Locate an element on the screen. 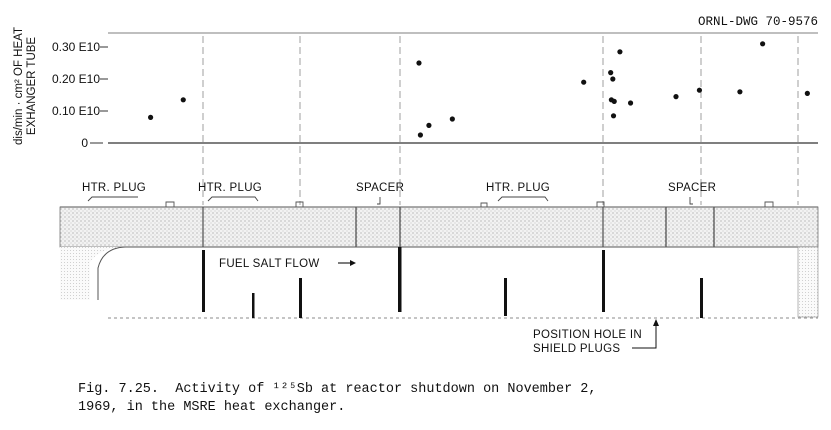  y-tick-0: 0 is located at coordinates (92, 143).